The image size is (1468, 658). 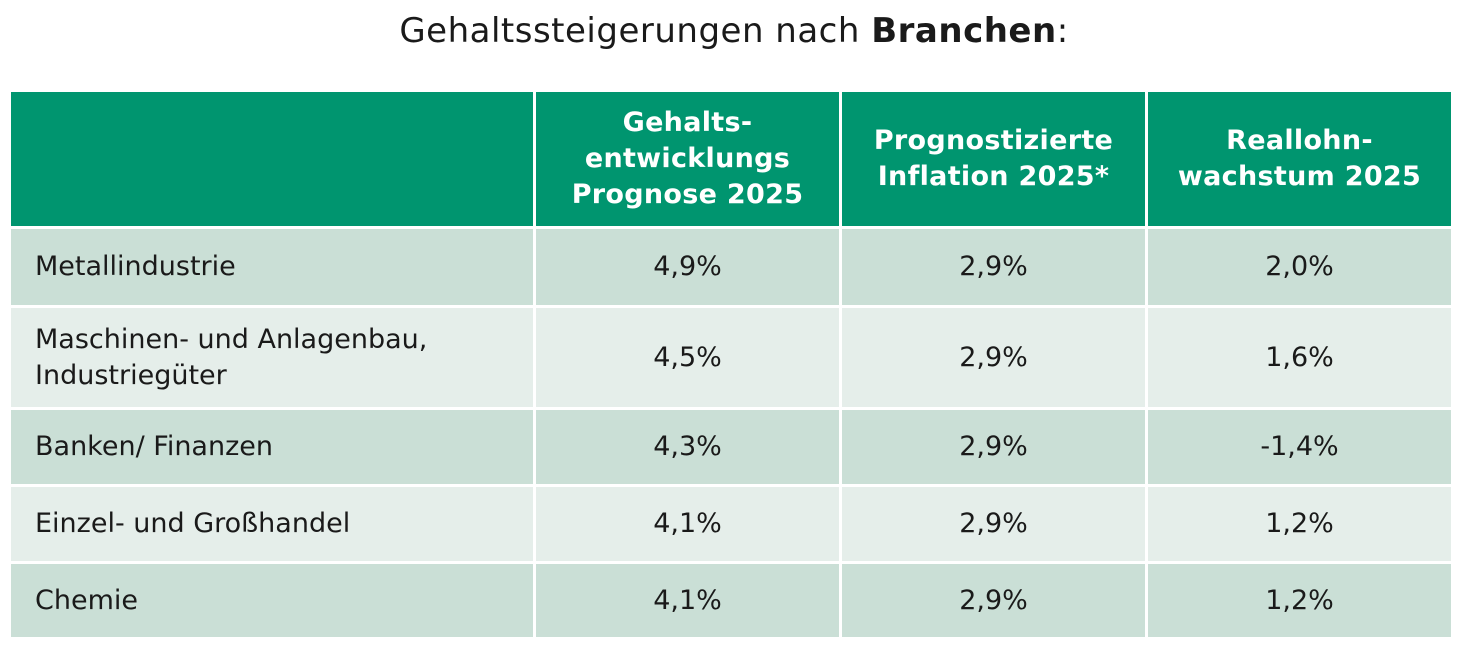 What do you see at coordinates (154, 446) in the screenshot?
I see `row-label-line: Banken/ Finanzen` at bounding box center [154, 446].